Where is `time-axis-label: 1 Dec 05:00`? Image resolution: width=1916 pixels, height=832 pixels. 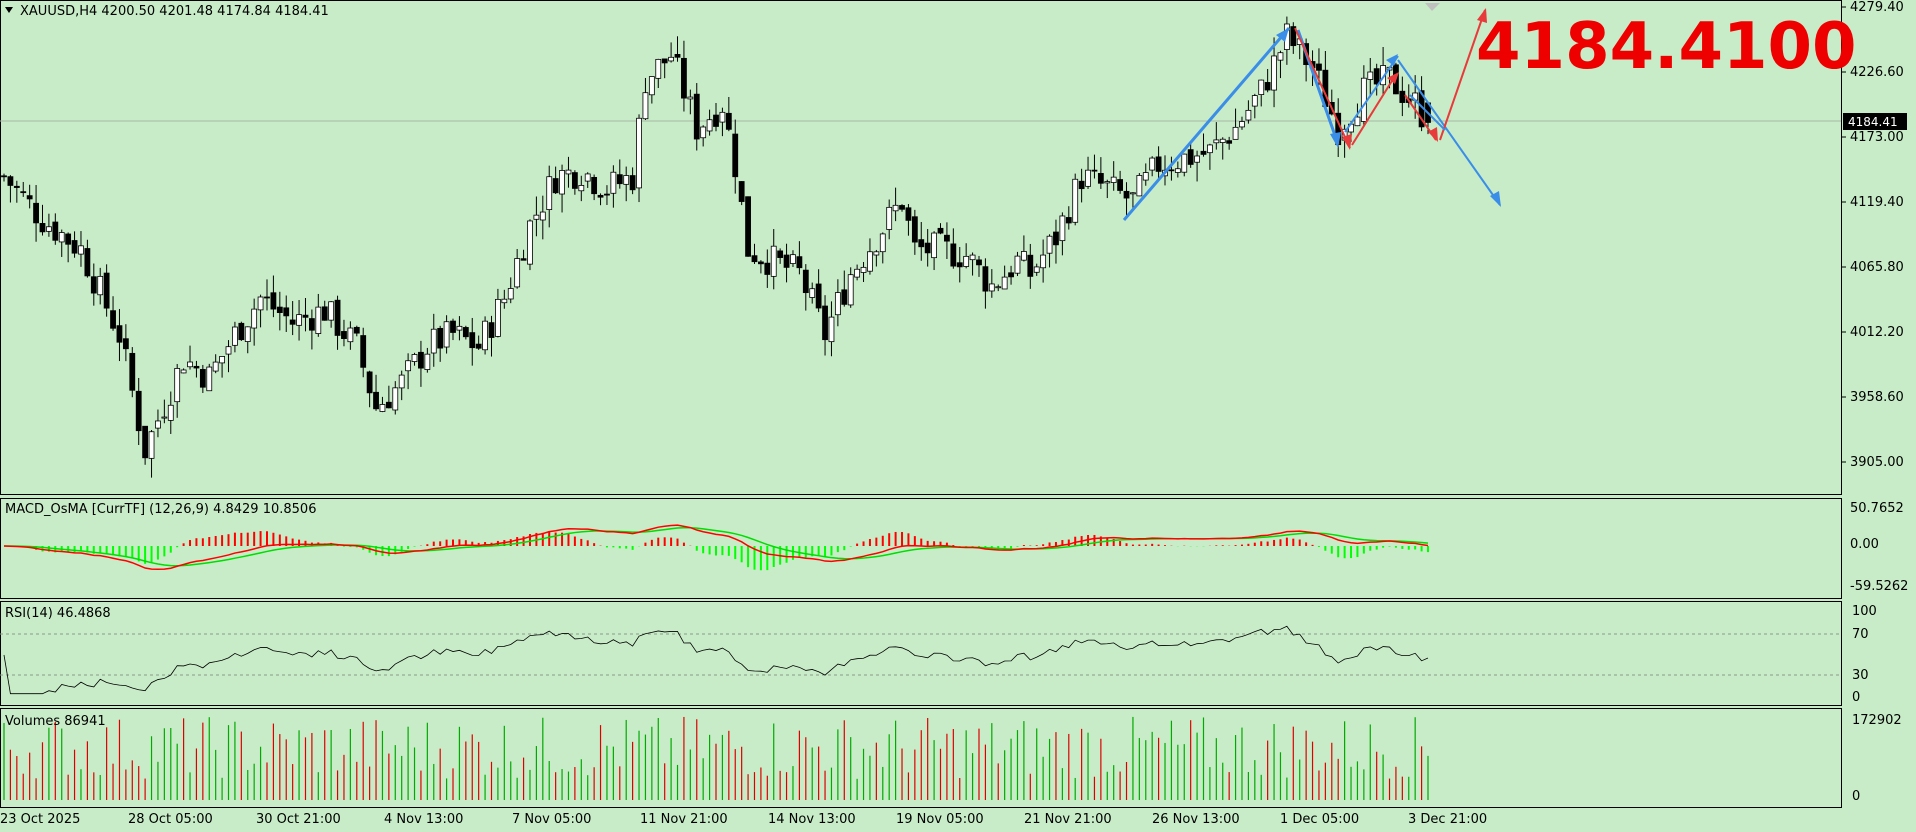
time-axis-label: 1 Dec 05:00 is located at coordinates (1319, 819).